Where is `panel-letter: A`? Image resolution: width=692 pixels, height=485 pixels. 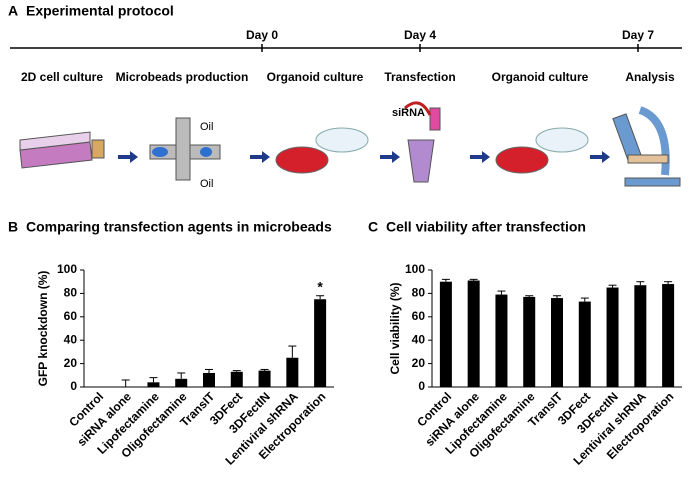
panel-letter: A is located at coordinates (13, 11).